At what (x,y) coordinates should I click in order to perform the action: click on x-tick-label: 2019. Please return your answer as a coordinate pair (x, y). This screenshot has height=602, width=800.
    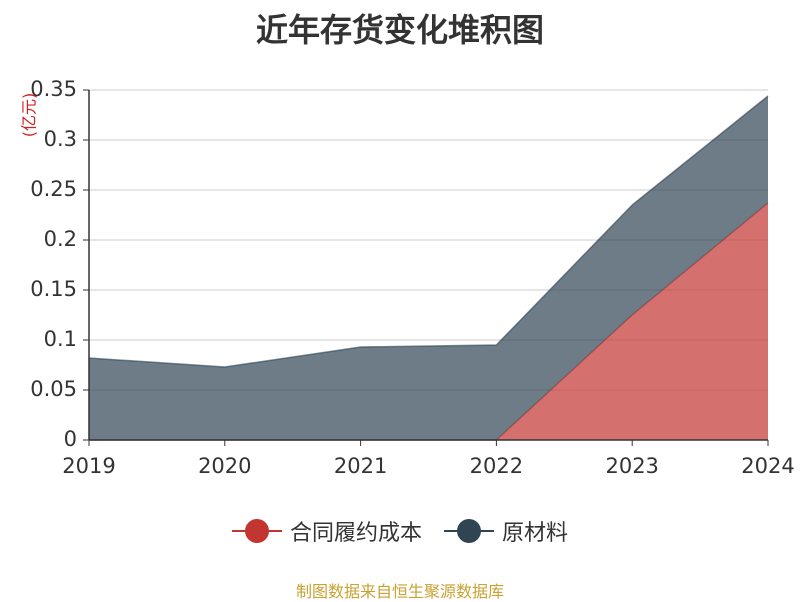
    Looking at the image, I should click on (88, 466).